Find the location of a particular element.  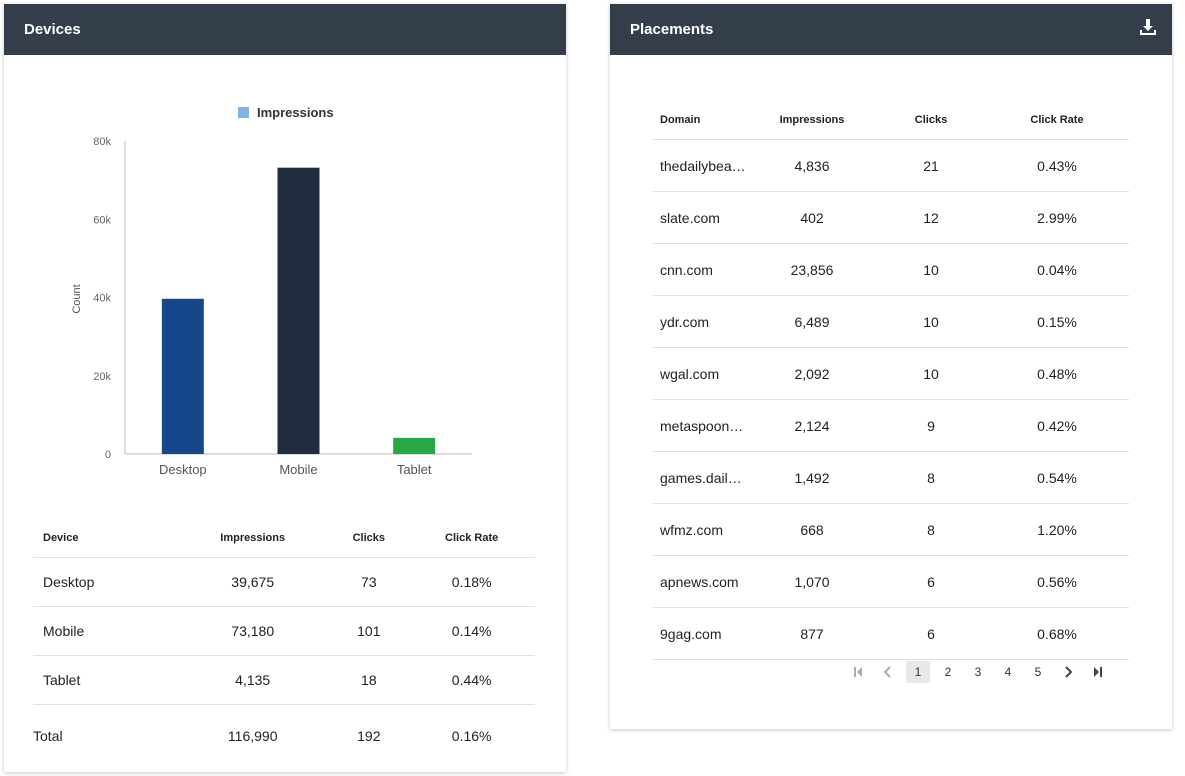

cell-impressions: 39,675 is located at coordinates (253, 582).